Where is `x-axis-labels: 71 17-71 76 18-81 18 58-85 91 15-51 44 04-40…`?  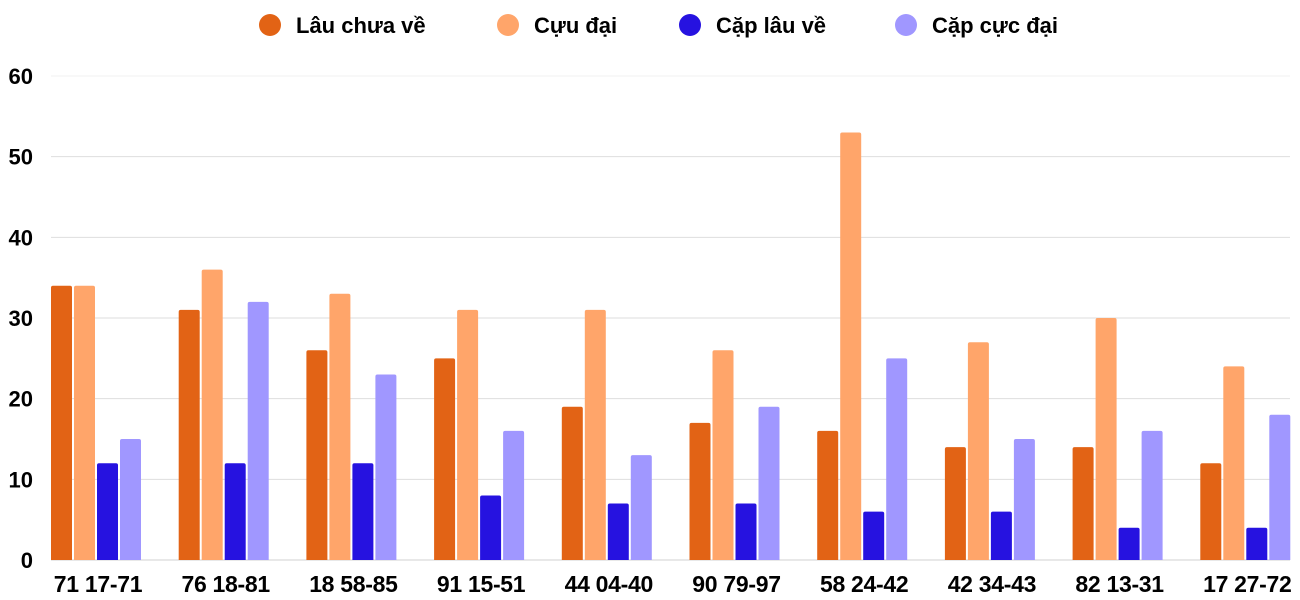
x-axis-labels: 71 17-71 76 18-81 18 58-85 91 15-51 44 04-40… is located at coordinates (673, 584).